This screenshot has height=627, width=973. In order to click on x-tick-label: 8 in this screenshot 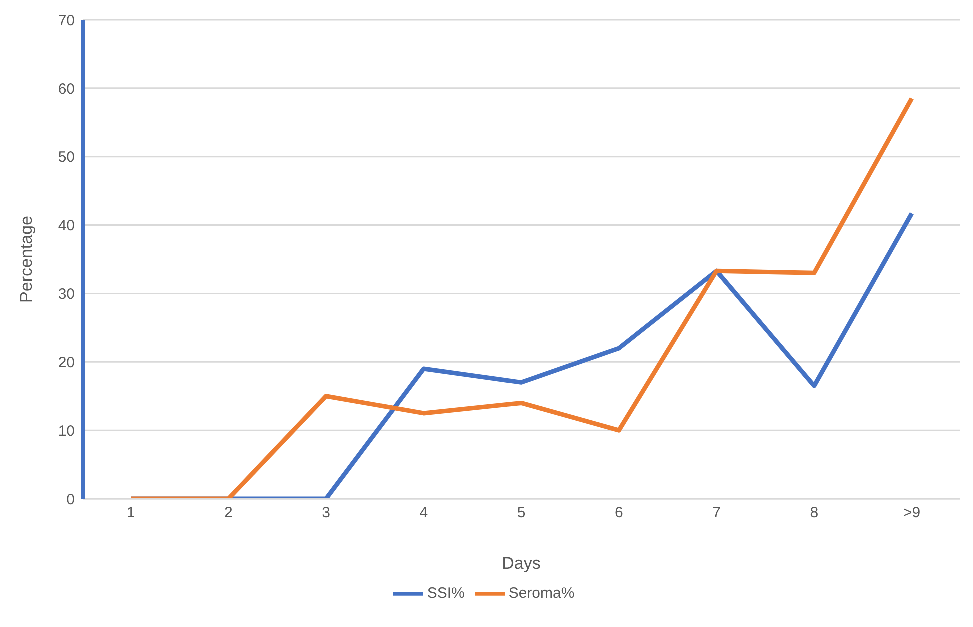, I will do `click(814, 513)`.